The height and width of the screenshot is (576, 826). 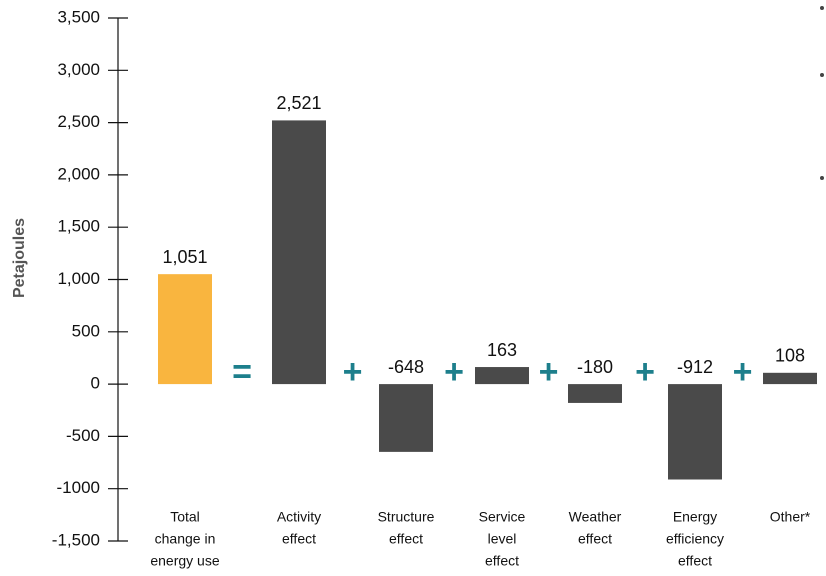 What do you see at coordinates (790, 356) in the screenshot?
I see `value-label: 108` at bounding box center [790, 356].